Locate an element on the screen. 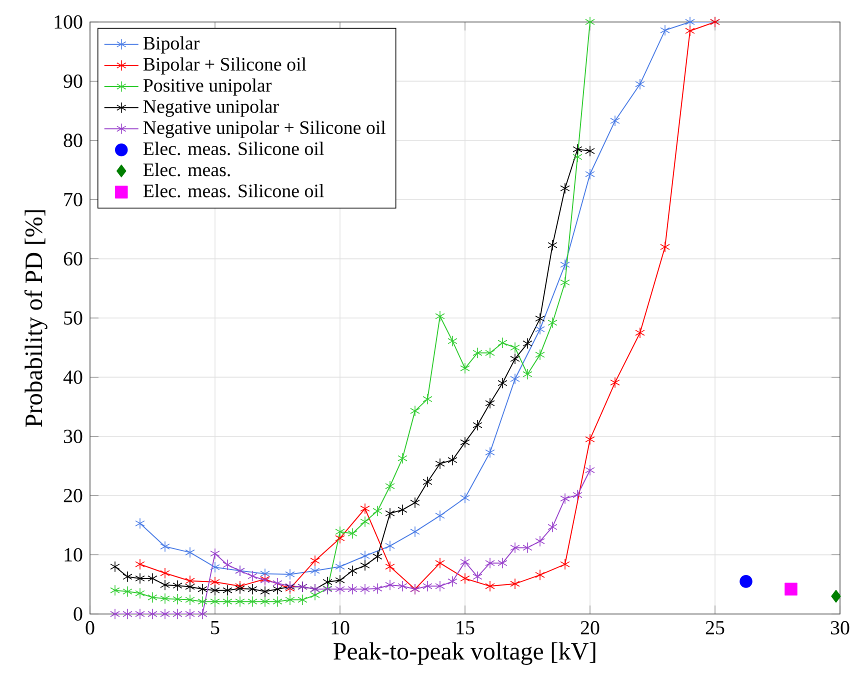  x-tick-label: 30 is located at coordinates (840, 627).